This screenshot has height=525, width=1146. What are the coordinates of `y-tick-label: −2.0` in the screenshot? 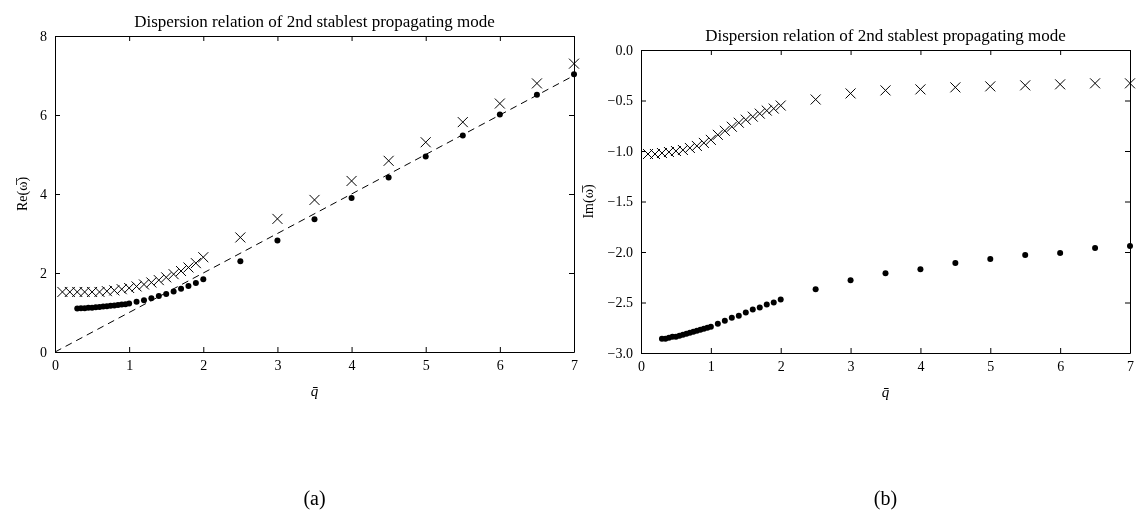 It's located at (620, 252).